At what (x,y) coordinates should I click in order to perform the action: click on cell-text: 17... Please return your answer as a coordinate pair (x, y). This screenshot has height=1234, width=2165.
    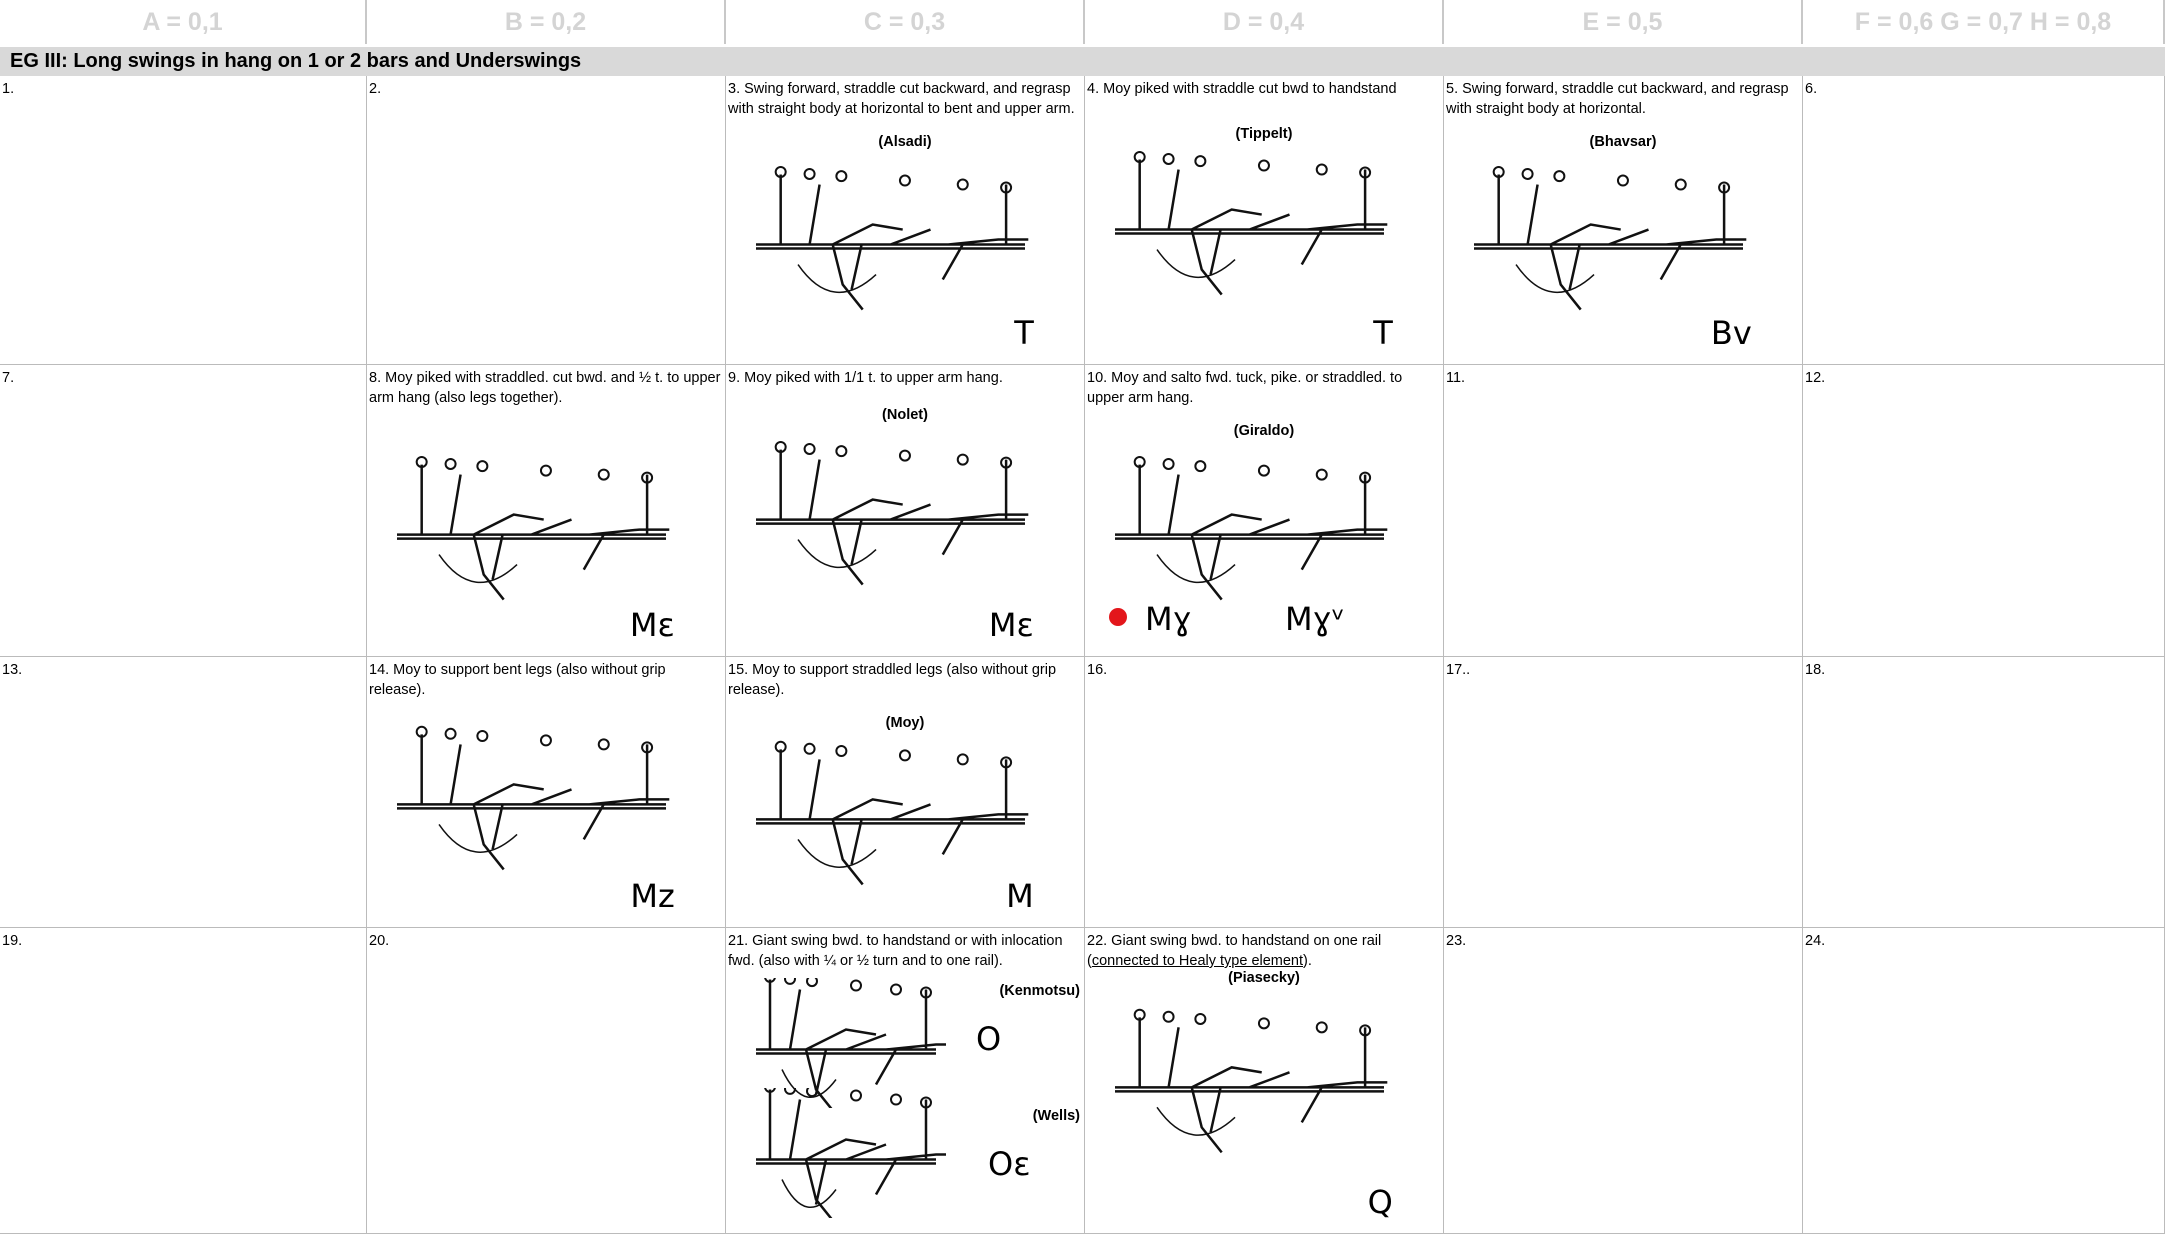
    Looking at the image, I should click on (1623, 670).